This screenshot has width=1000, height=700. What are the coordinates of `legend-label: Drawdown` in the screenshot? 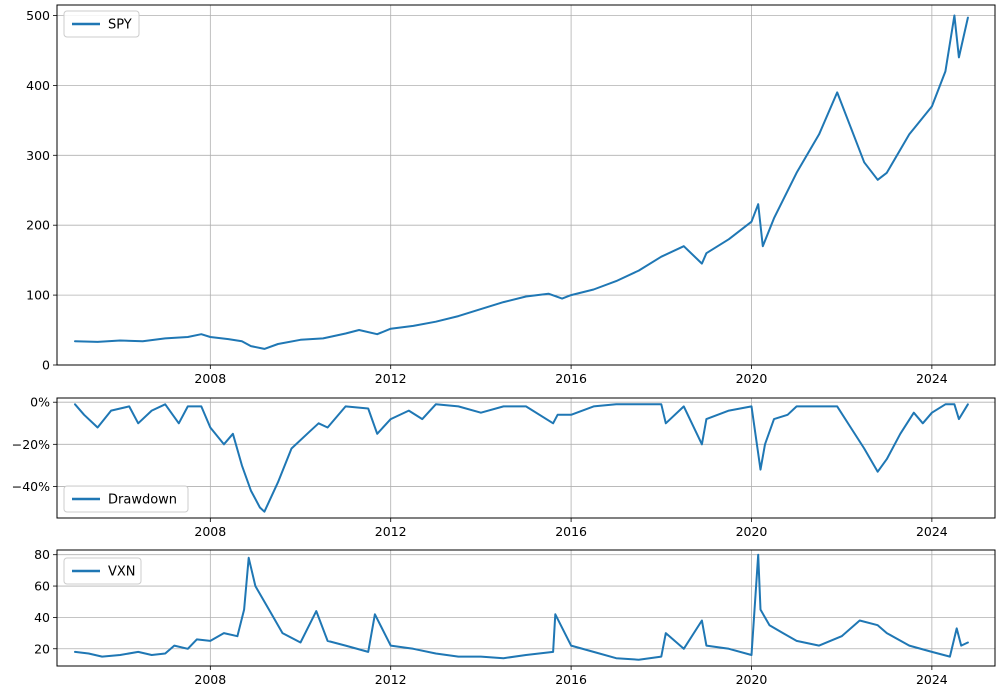 It's located at (142, 500).